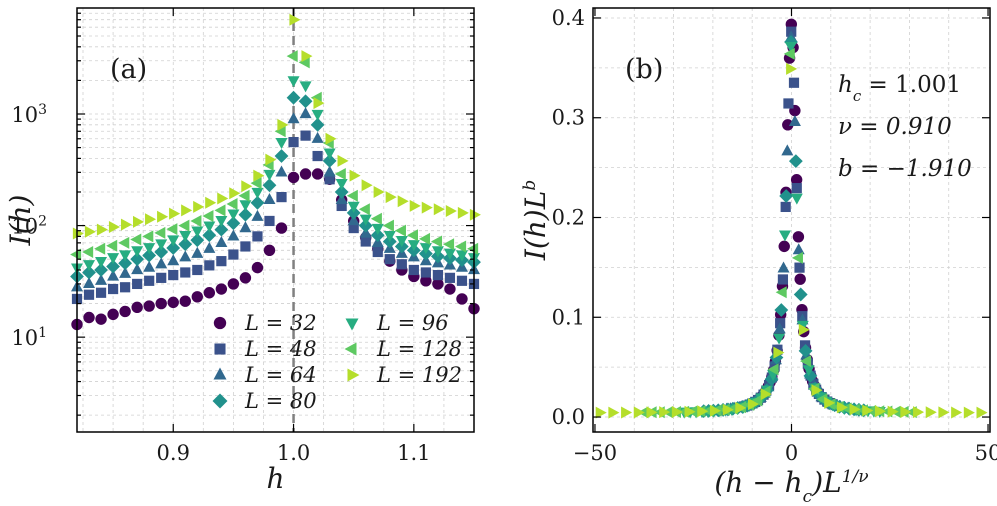  What do you see at coordinates (568, 317) in the screenshot?
I see `y-tick-label: 0.1` at bounding box center [568, 317].